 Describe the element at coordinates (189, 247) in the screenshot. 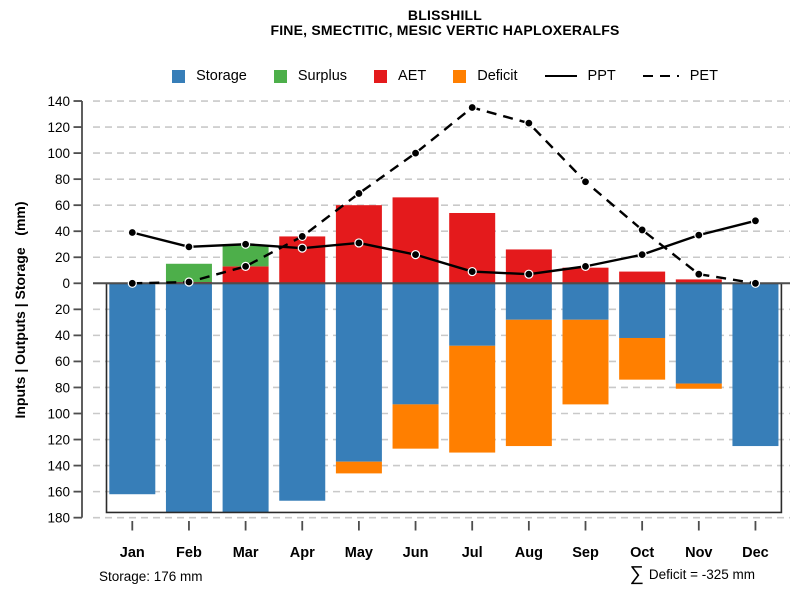

I see `ppt-marker-Feb` at that location.